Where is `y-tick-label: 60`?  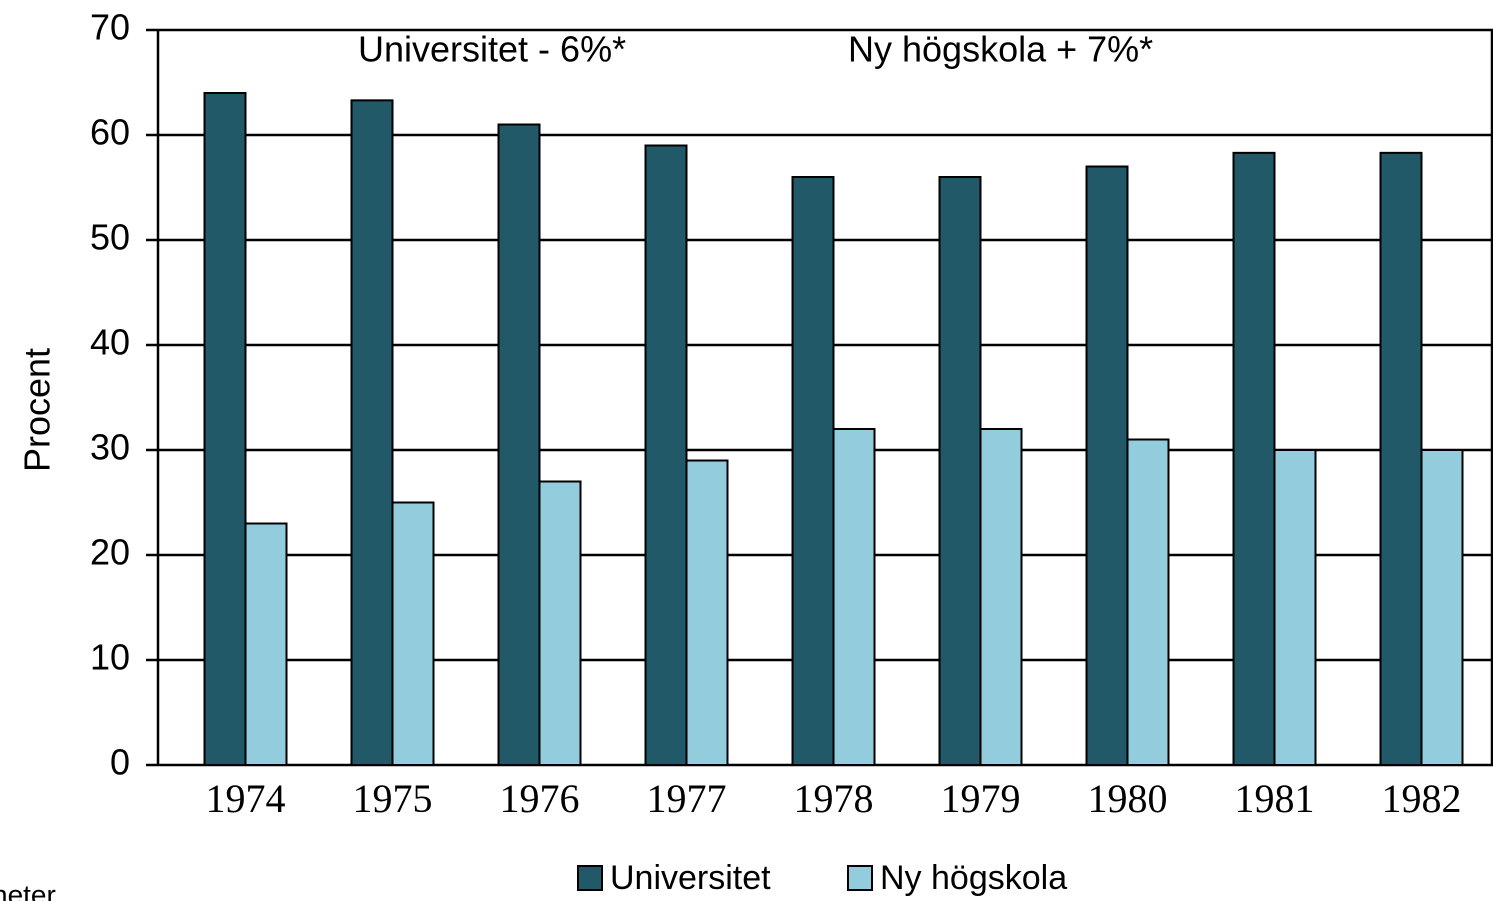
y-tick-label: 60 is located at coordinates (110, 132).